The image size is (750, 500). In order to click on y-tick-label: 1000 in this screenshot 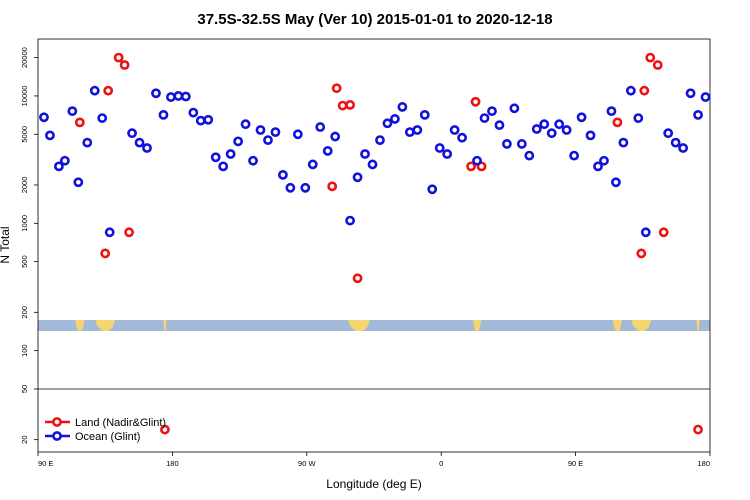, I will do `click(24, 223)`.